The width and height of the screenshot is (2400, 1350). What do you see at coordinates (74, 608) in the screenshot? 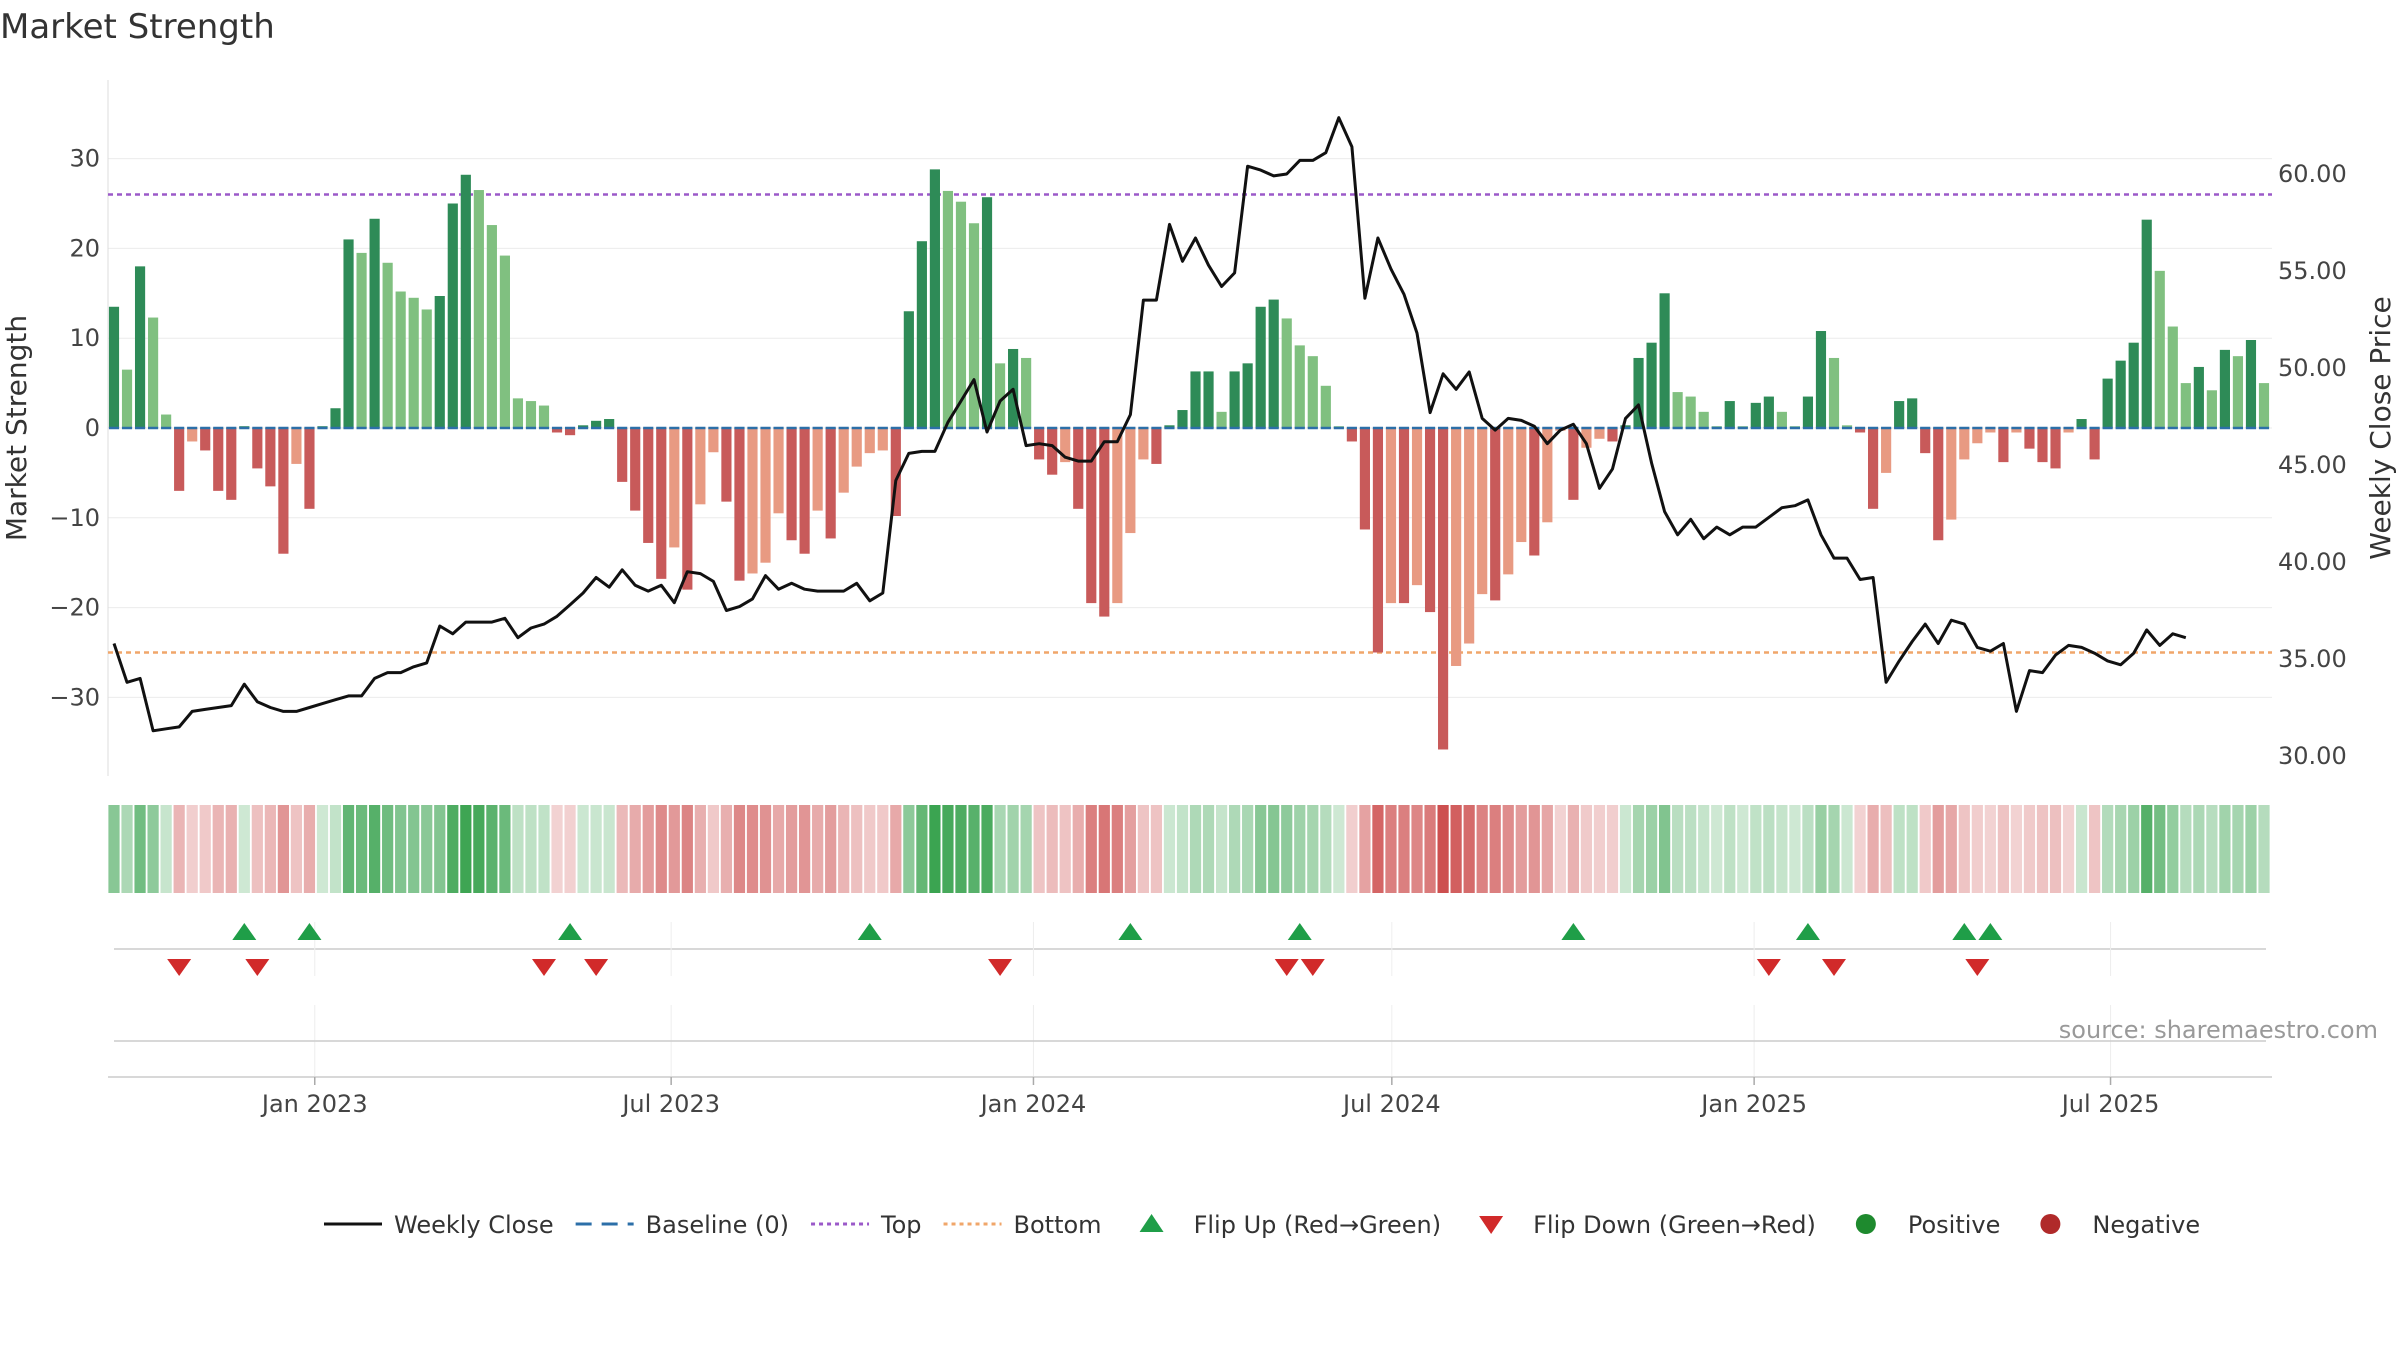
I see `y-tick-label: −20` at bounding box center [74, 608].